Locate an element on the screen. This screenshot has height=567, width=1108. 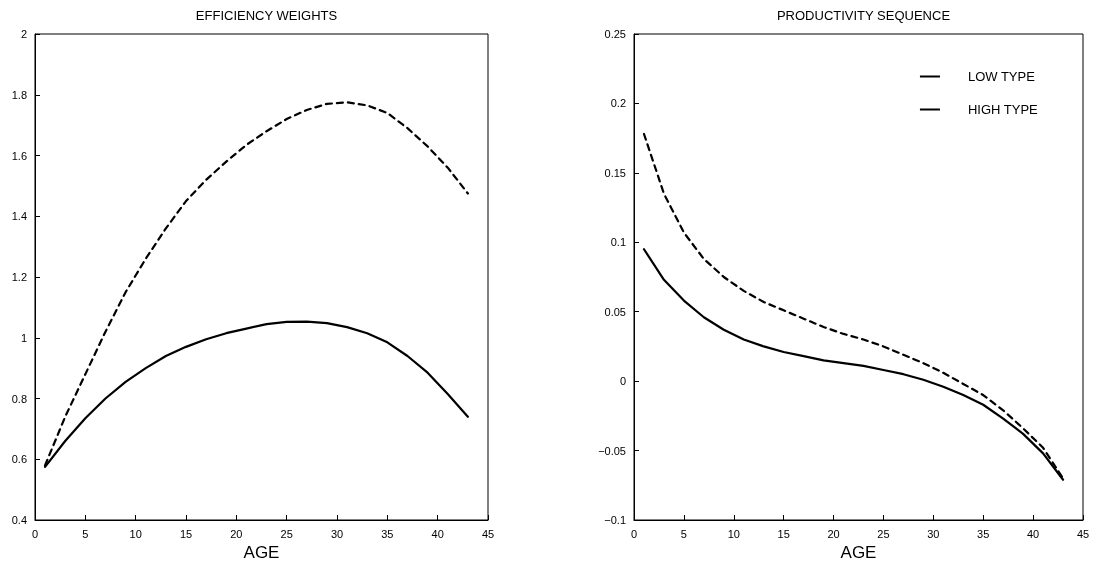
y-tick-label: 0.6 is located at coordinates (19, 459).